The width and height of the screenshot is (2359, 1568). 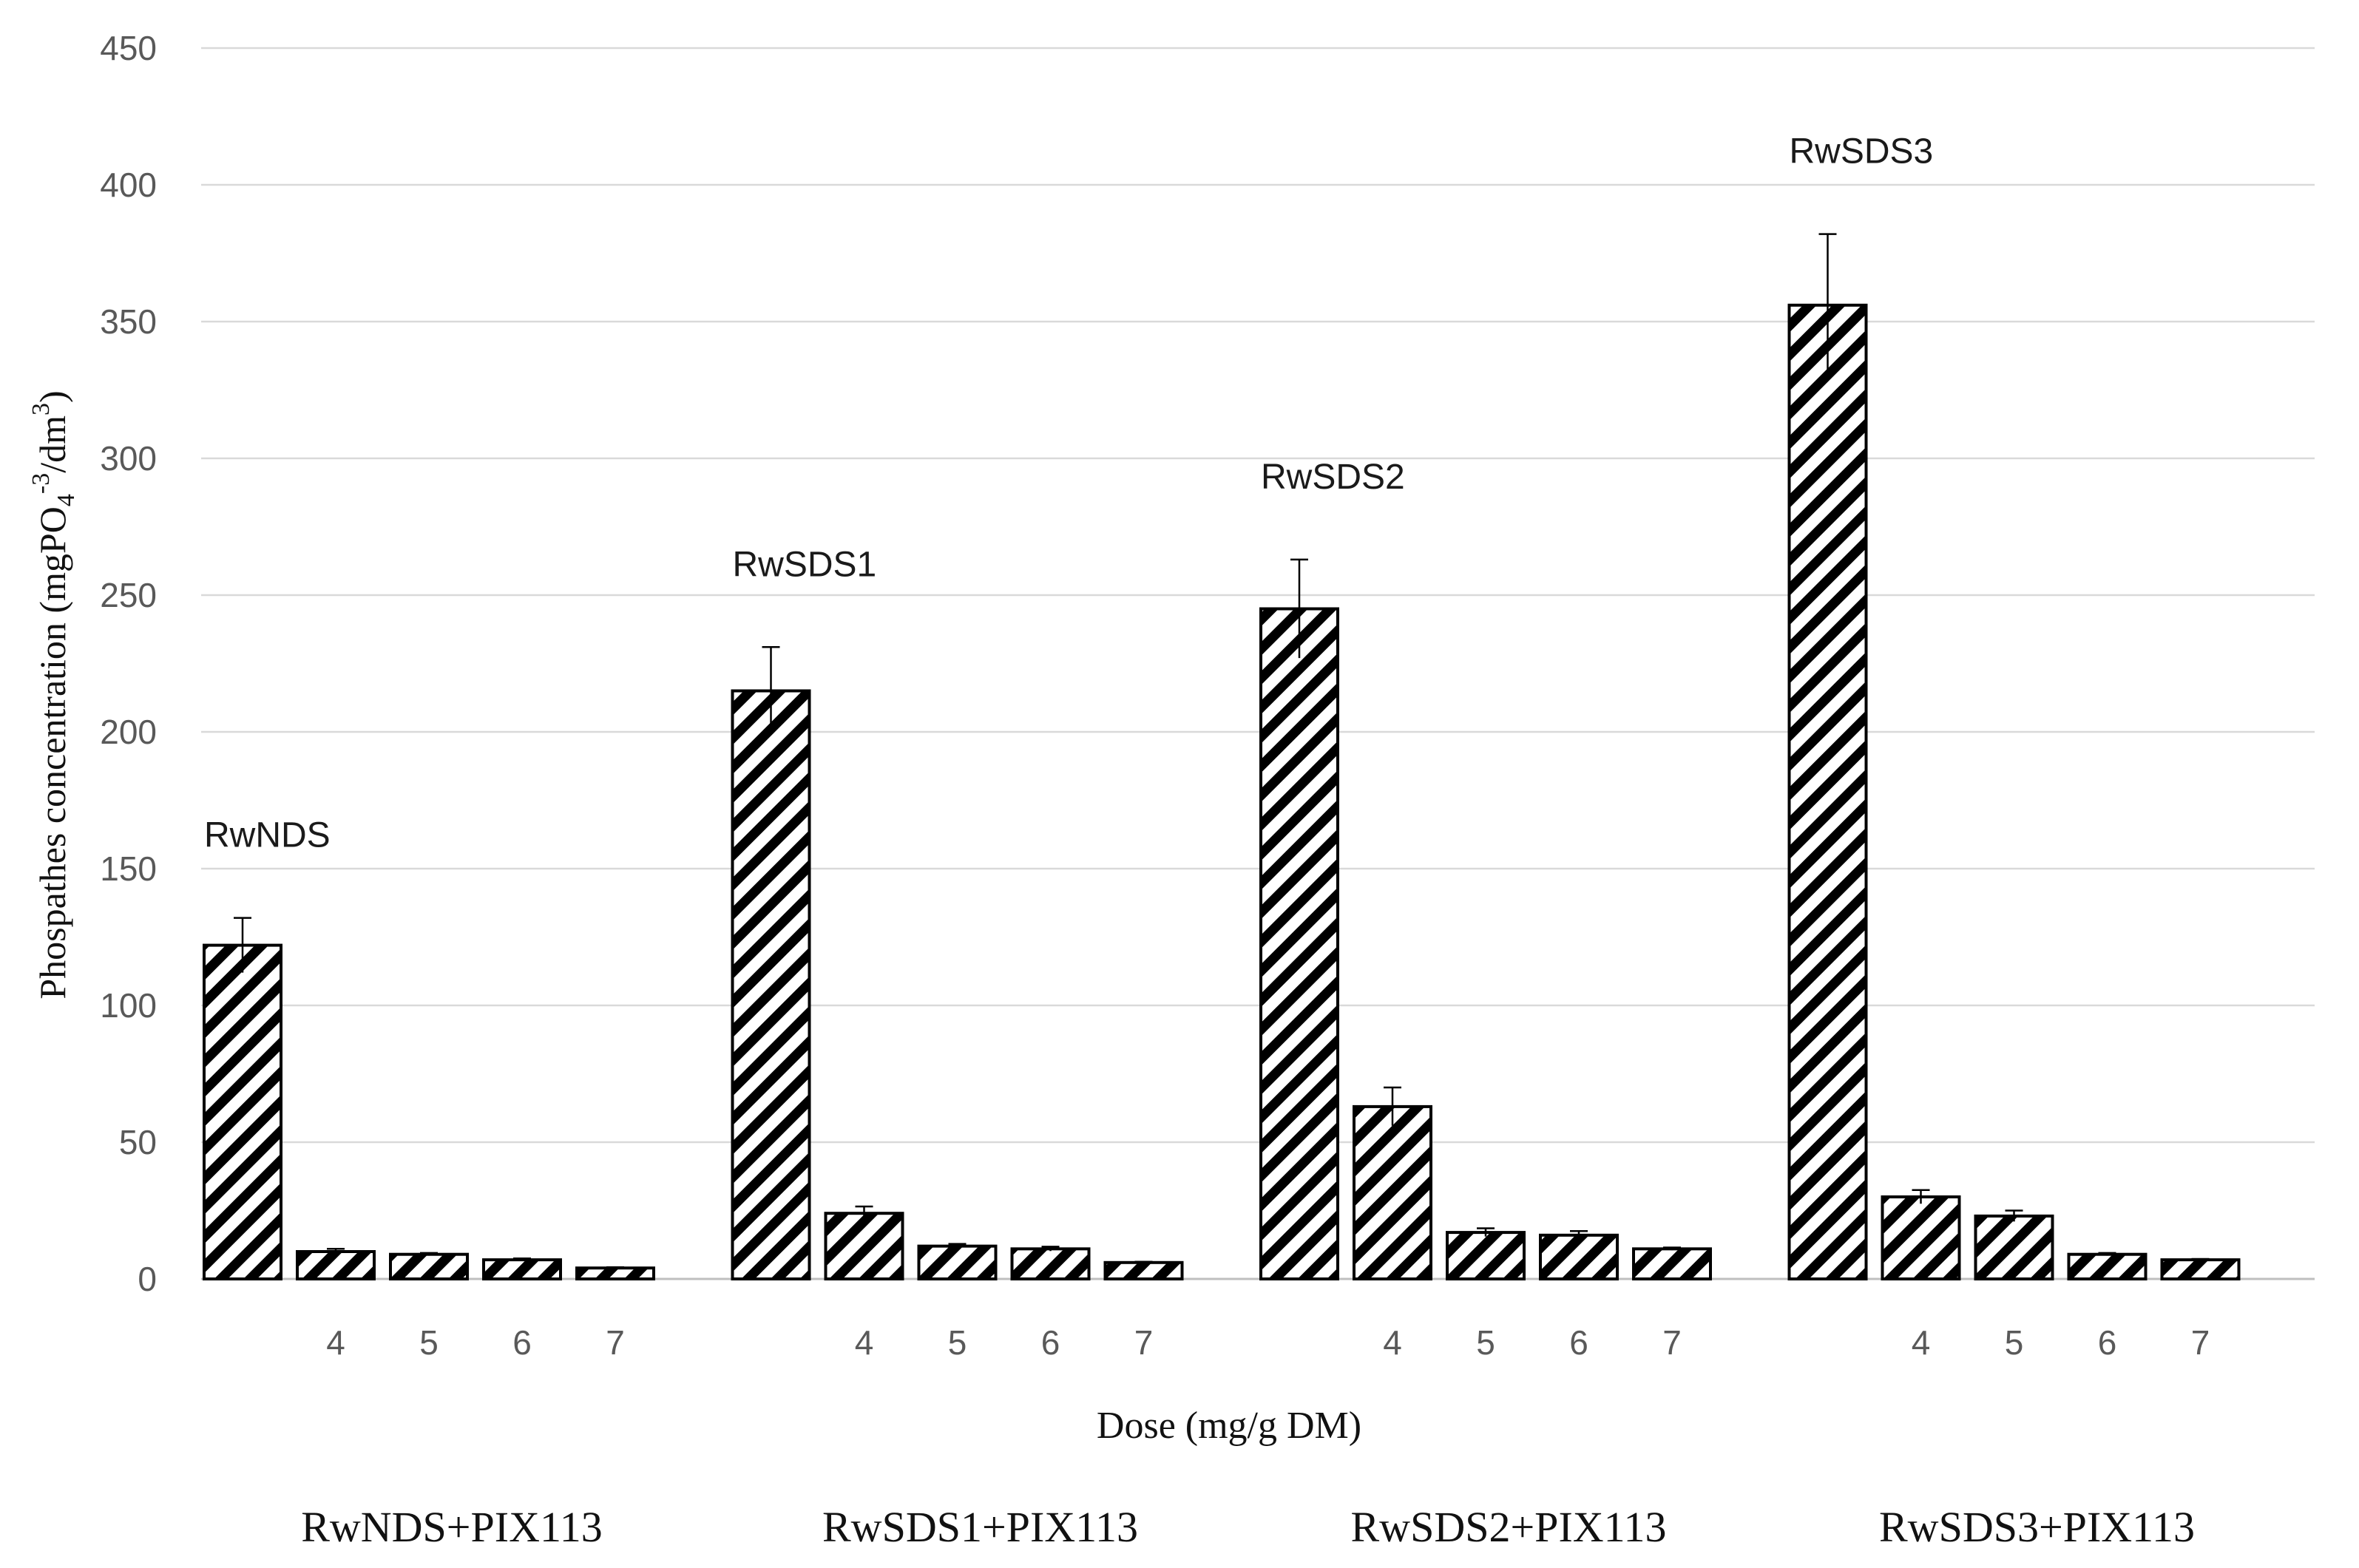 I want to click on y-tick-label: 150, so click(x=128, y=868).